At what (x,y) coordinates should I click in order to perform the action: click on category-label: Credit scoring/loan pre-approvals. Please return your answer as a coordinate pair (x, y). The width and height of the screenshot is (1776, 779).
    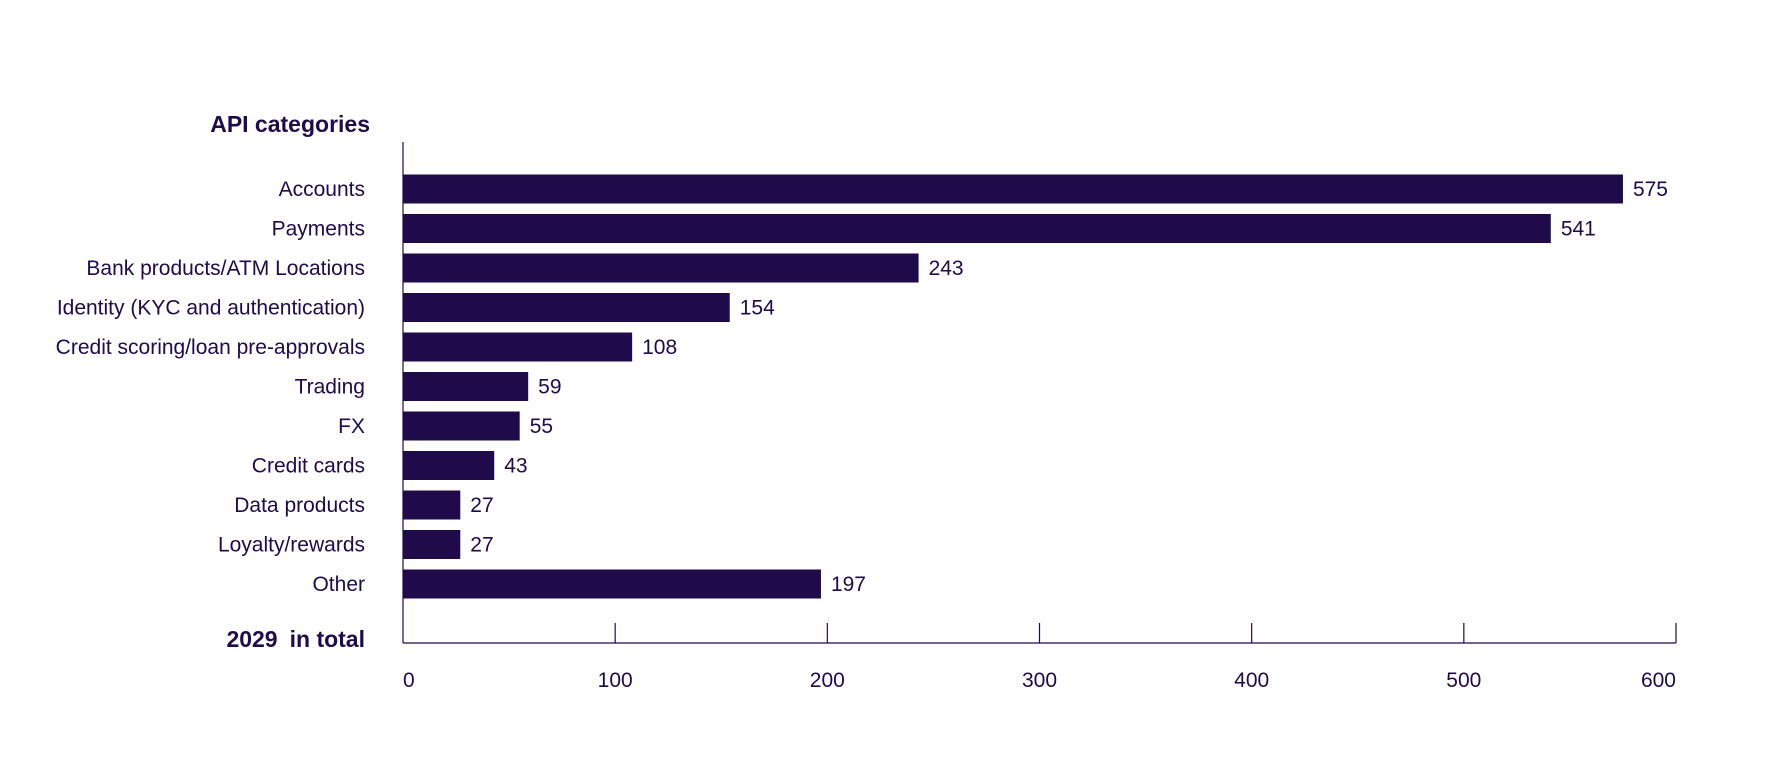
    Looking at the image, I should click on (210, 347).